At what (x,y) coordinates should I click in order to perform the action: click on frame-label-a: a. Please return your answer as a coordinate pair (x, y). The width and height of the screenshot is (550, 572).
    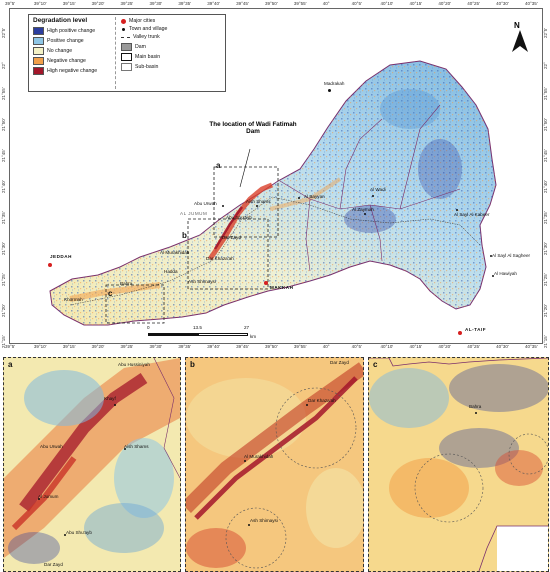
    Looking at the image, I should click on (218, 165).